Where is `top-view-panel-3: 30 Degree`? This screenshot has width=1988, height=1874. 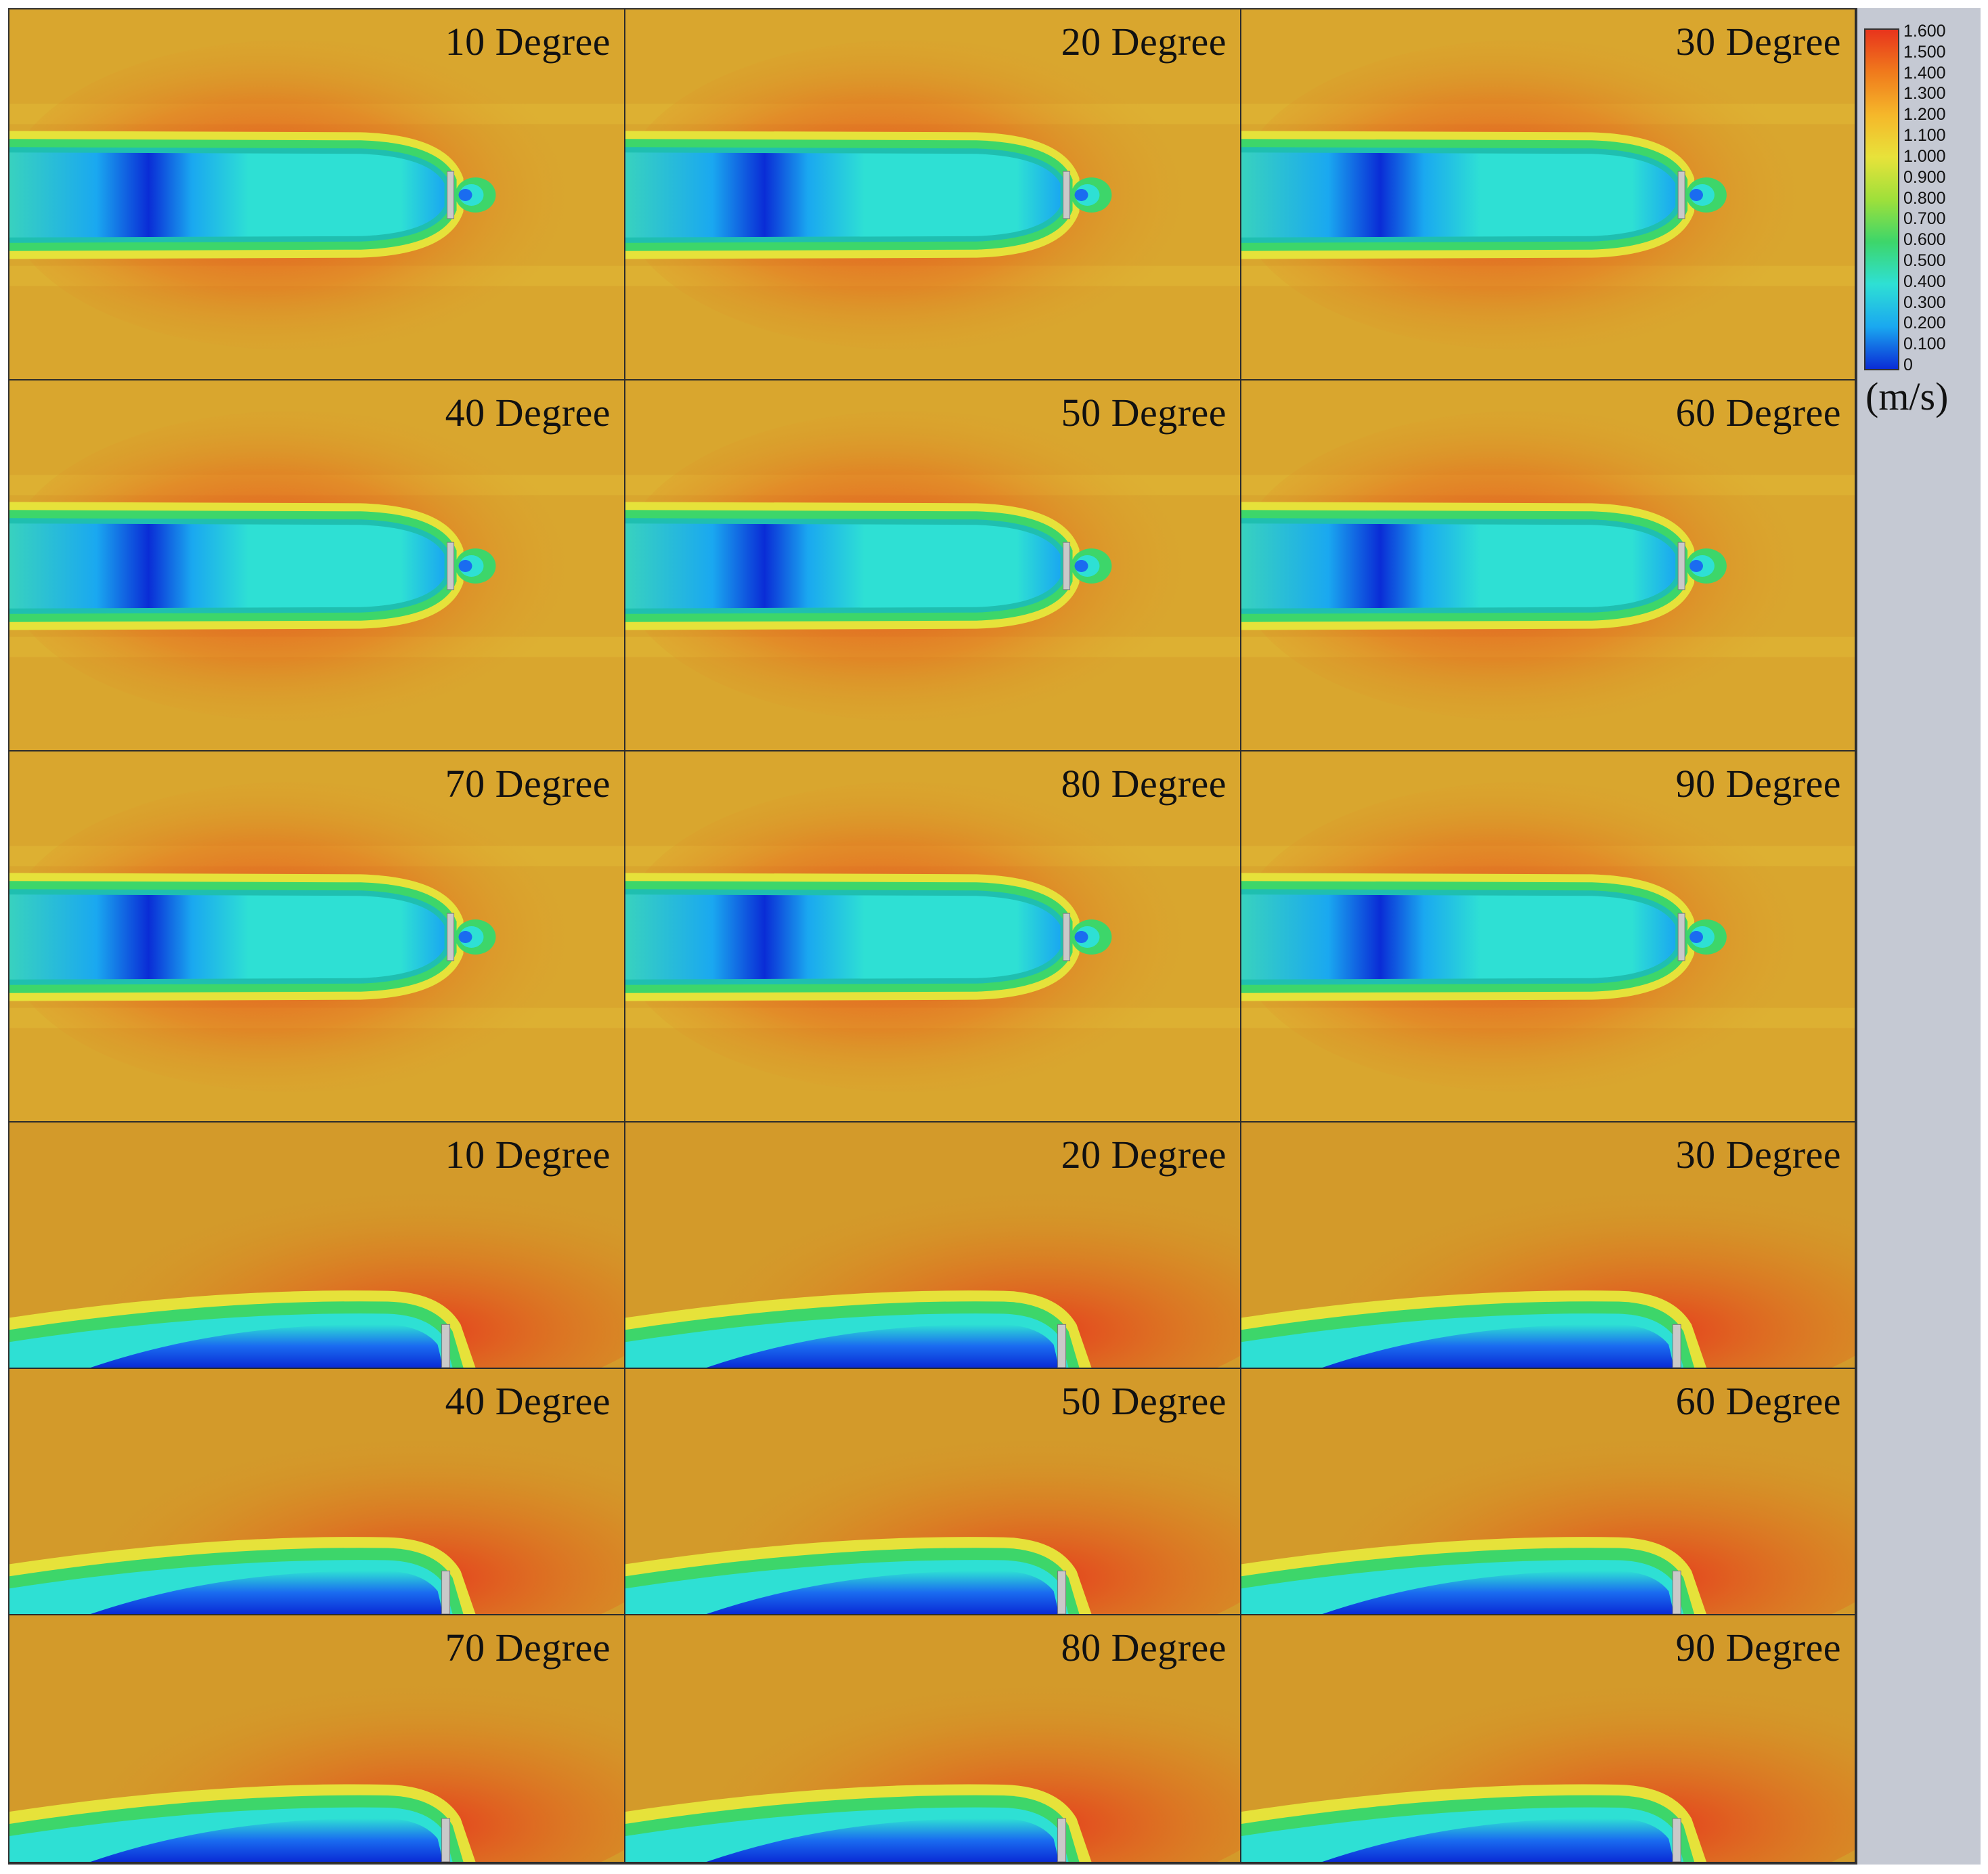 top-view-panel-3: 30 Degree is located at coordinates (1548, 194).